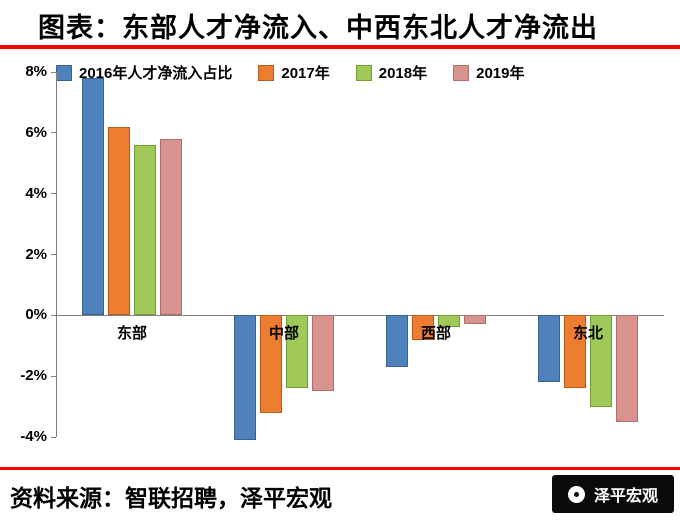 The width and height of the screenshot is (680, 521). I want to click on y-axis-tick-label: 0%, so click(36, 315).